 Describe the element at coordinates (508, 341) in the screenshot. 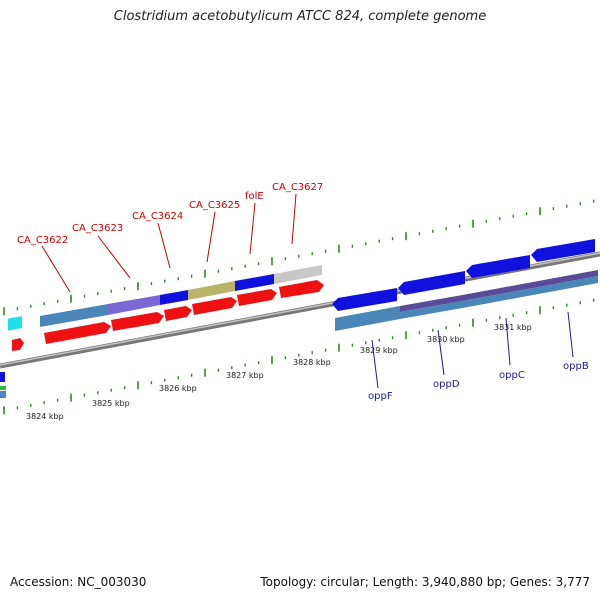

I see `callout-oppc` at that location.